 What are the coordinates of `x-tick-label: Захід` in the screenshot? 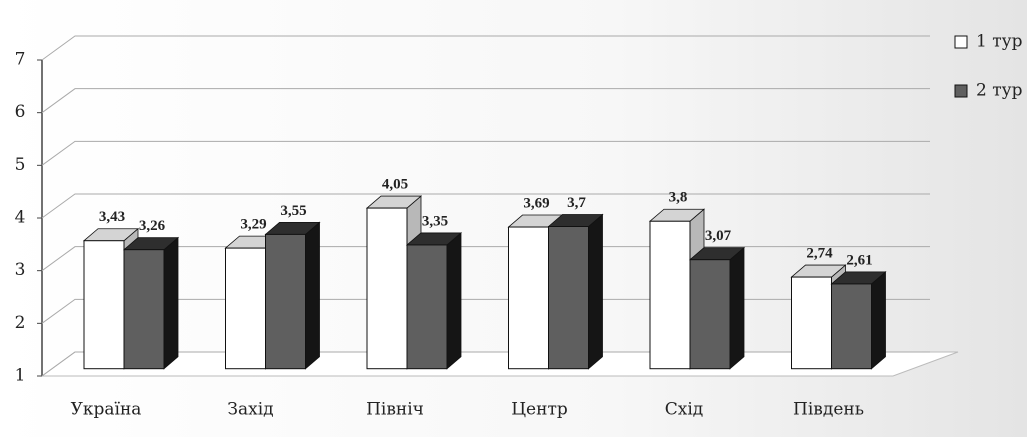 It's located at (250, 410).